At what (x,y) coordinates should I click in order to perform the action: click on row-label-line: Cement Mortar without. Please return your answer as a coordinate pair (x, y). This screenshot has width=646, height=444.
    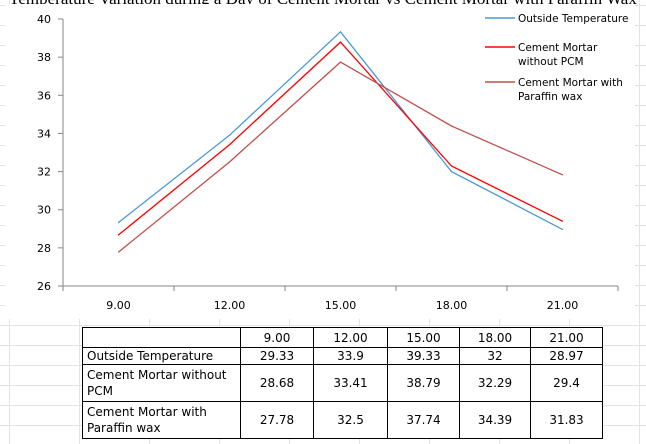
    Looking at the image, I should click on (157, 375).